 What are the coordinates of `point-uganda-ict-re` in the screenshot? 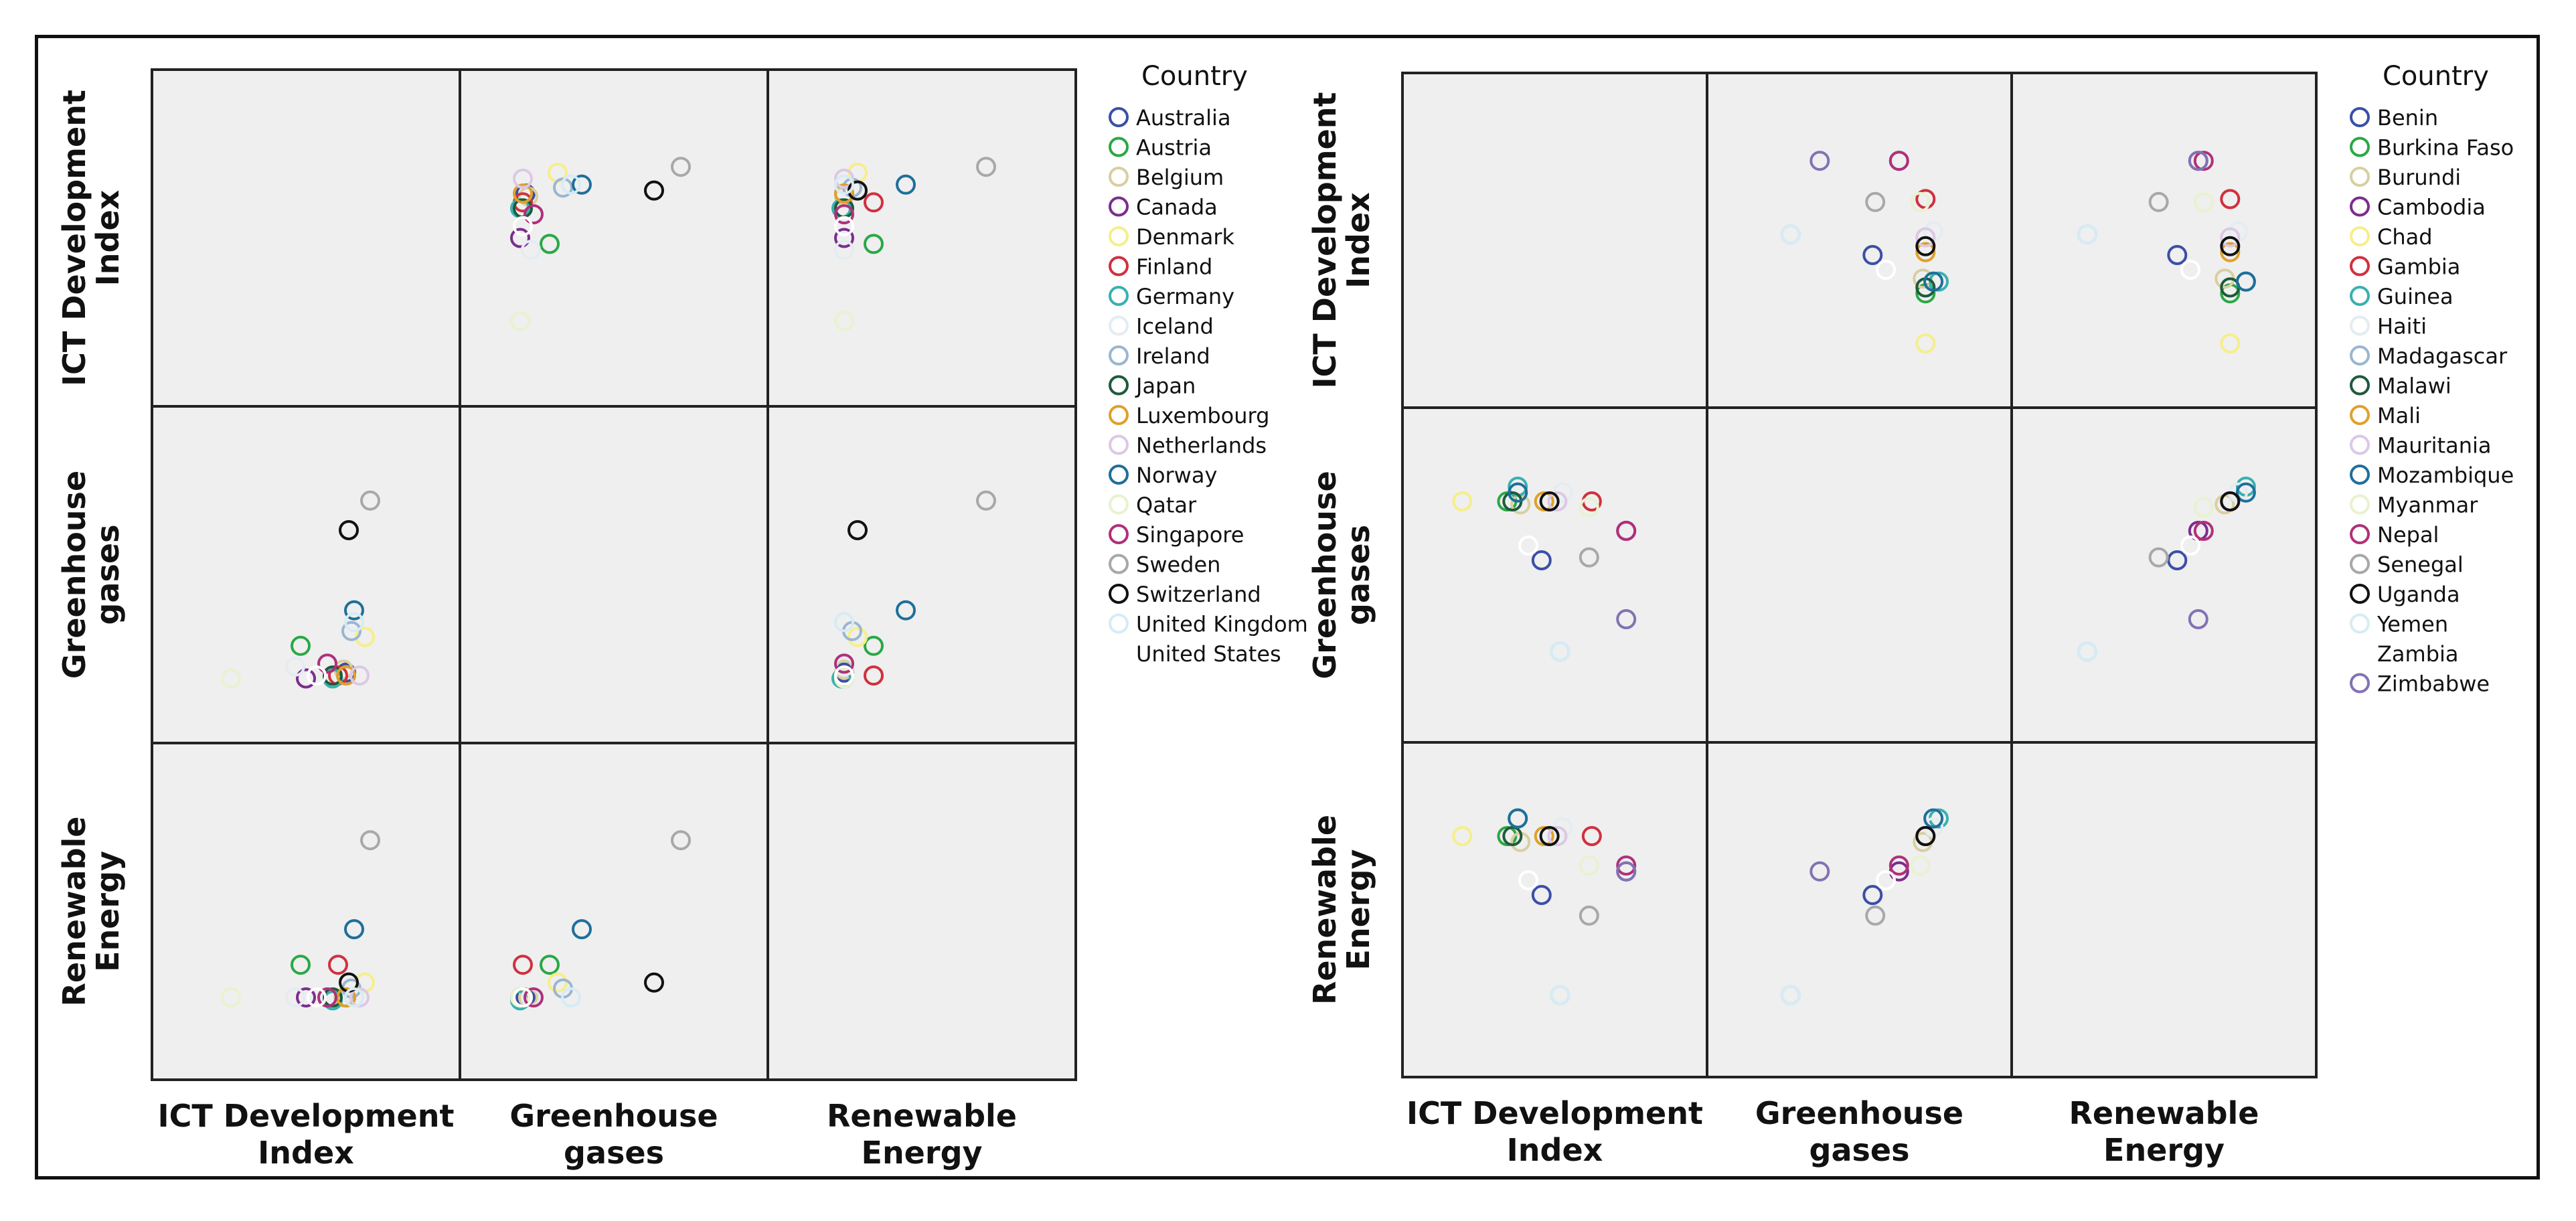 It's located at (1550, 836).